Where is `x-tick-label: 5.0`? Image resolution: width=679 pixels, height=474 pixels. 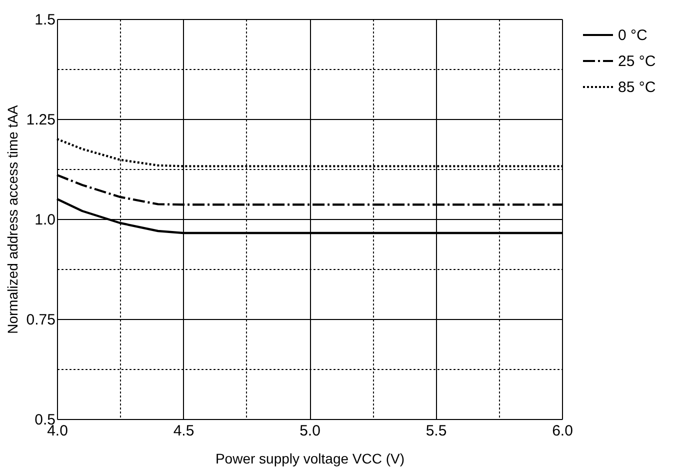 x-tick-label: 5.0 is located at coordinates (310, 431).